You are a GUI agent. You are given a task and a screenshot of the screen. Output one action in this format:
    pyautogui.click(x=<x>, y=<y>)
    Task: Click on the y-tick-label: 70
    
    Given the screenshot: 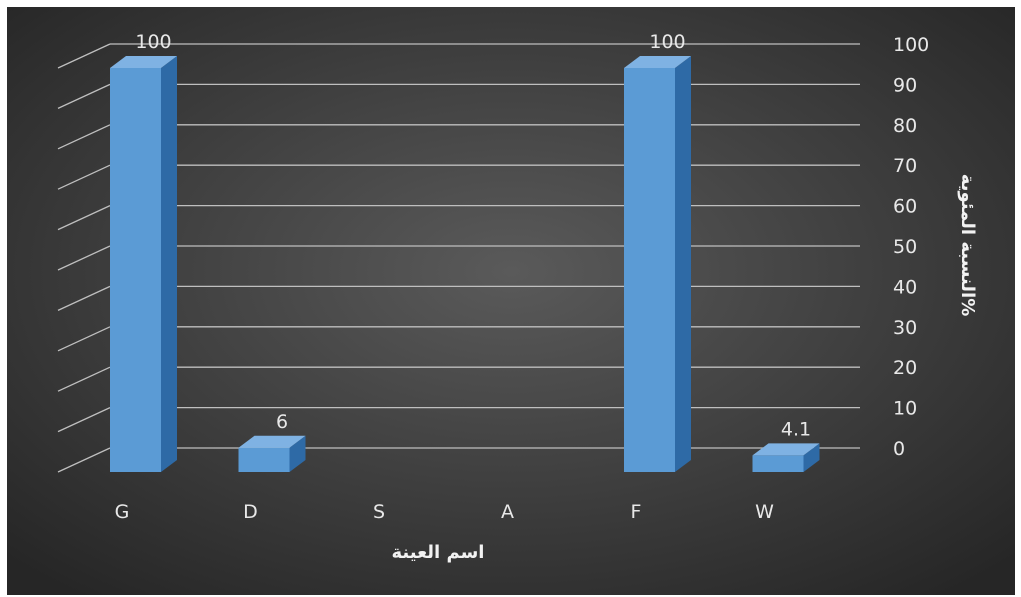 What is the action you would take?
    pyautogui.click(x=905, y=166)
    